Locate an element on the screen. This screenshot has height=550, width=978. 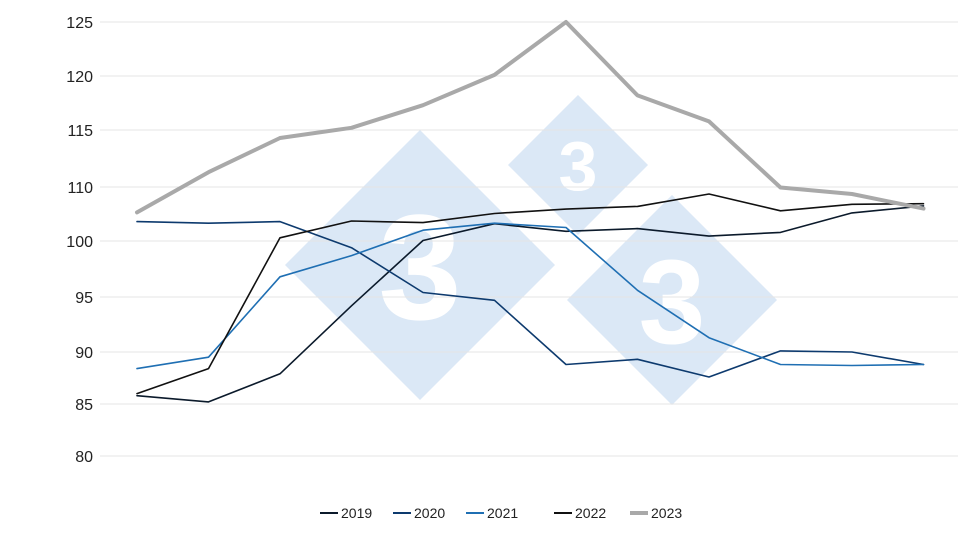
y-tick-label: 115 is located at coordinates (80, 131).